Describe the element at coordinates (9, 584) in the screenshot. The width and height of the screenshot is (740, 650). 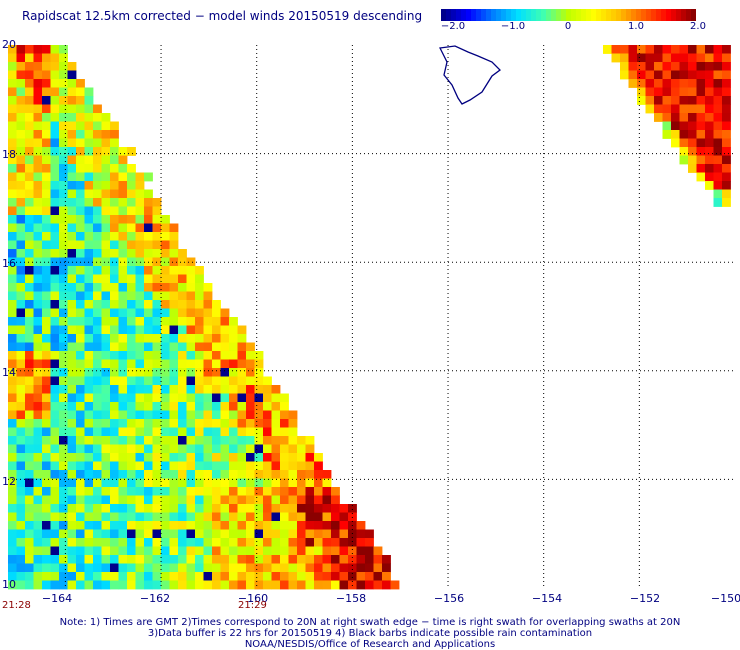
I see `lat-tick-label: 10` at that location.